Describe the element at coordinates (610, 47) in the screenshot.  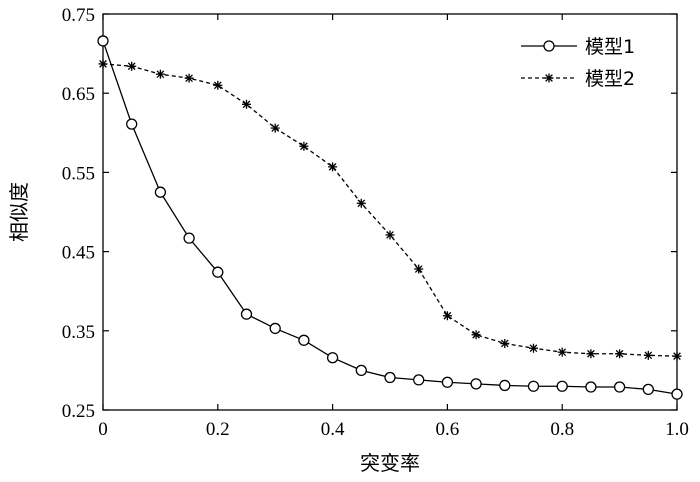
I see `legend-label: 模型1` at that location.